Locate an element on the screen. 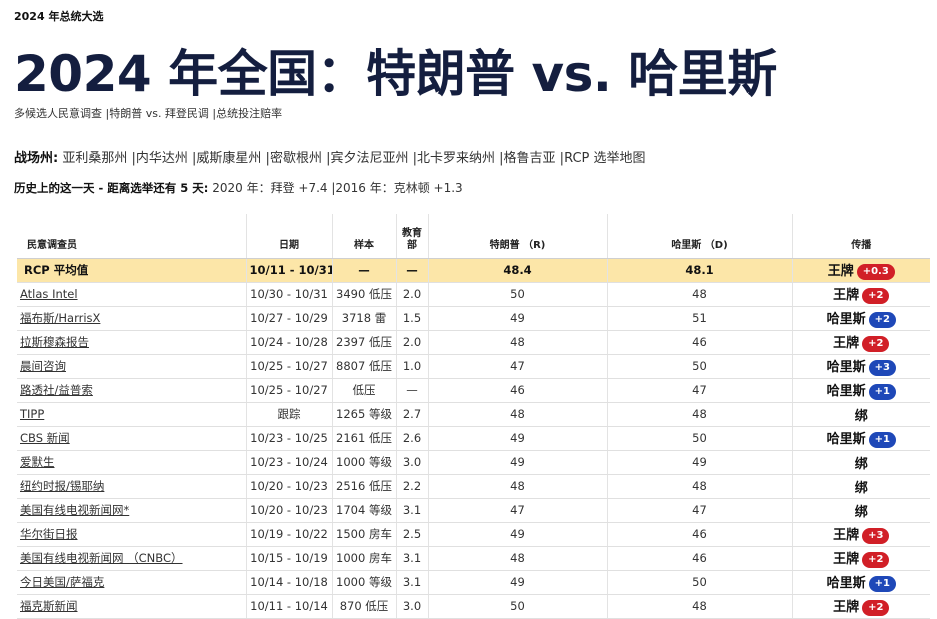 The image size is (937, 619). section-eyebrow: 2024 年总统大选 is located at coordinates (59, 16).